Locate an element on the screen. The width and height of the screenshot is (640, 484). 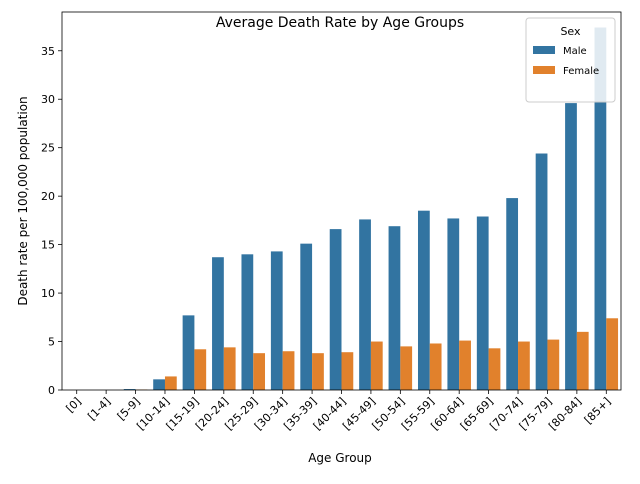
x-axis-label: Age Group is located at coordinates (340, 458).